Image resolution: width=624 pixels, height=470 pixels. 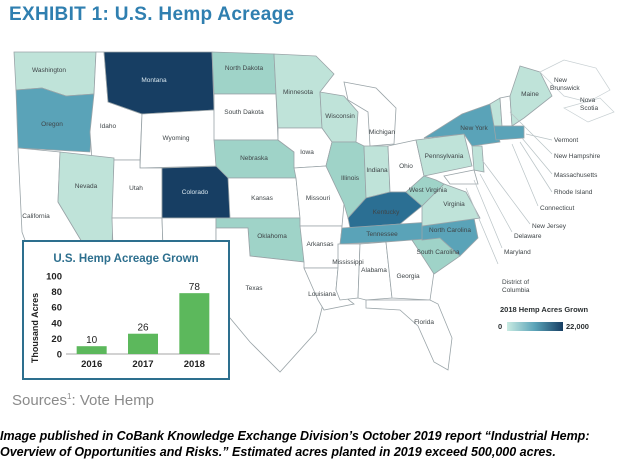 What do you see at coordinates (36, 216) in the screenshot?
I see `label-california: California` at bounding box center [36, 216].